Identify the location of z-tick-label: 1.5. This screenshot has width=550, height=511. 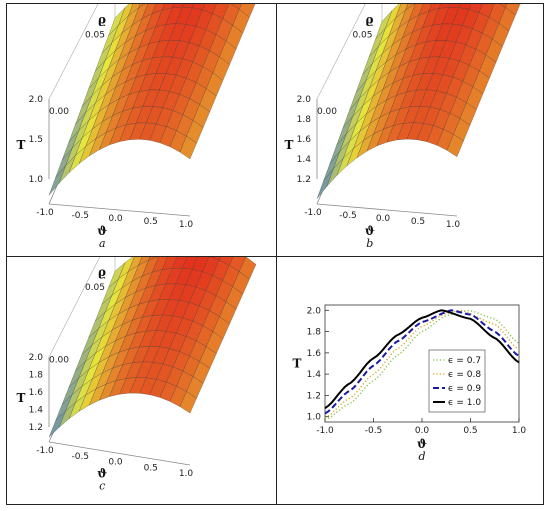
(36, 140).